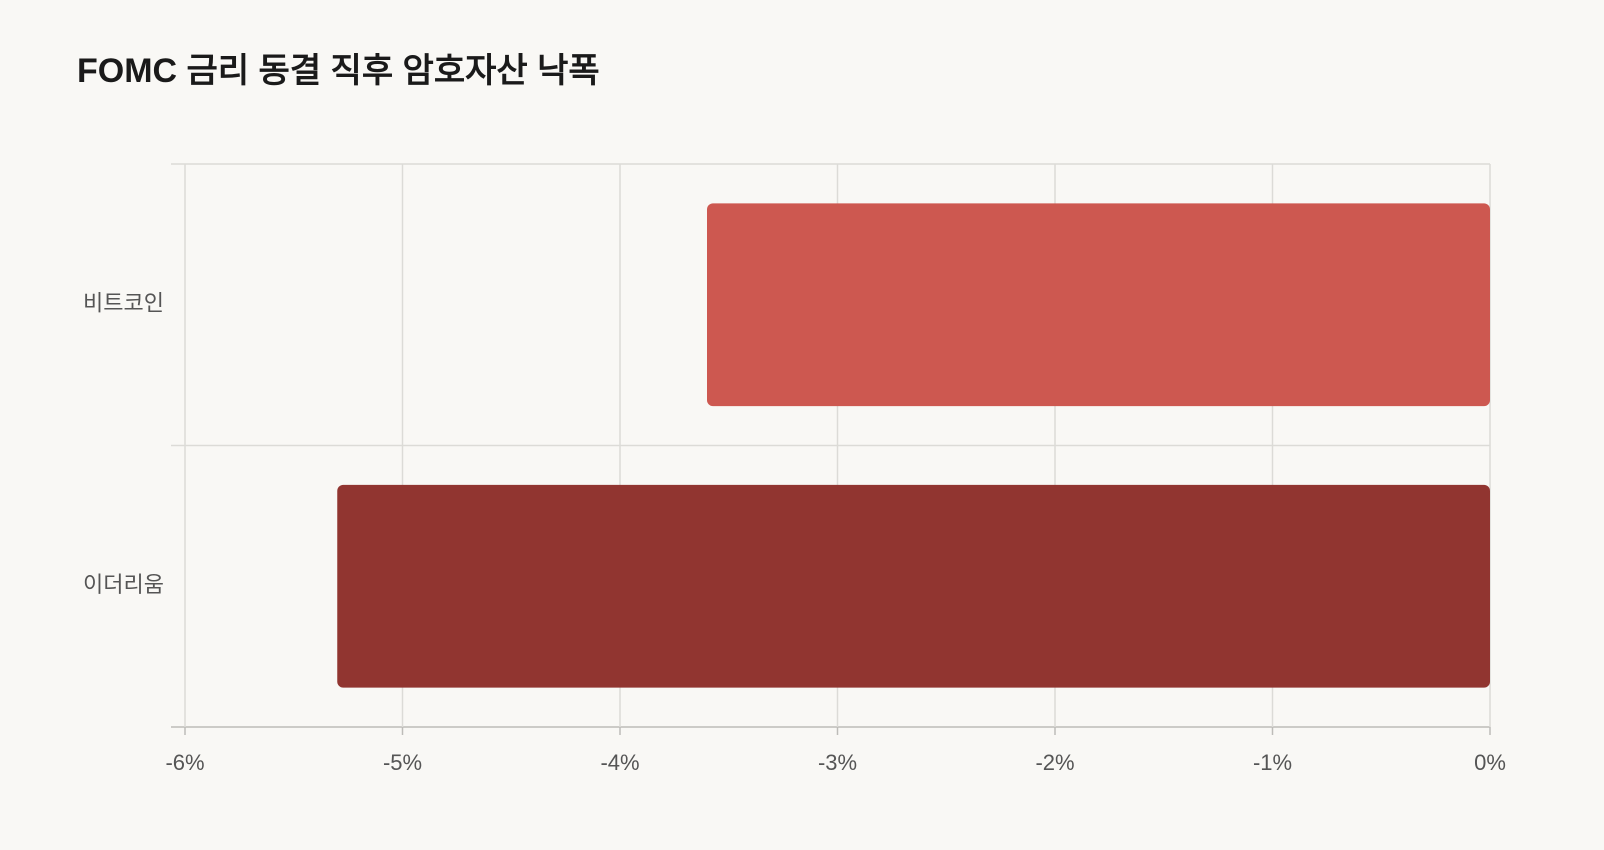 The height and width of the screenshot is (850, 1604). Describe the element at coordinates (1272, 762) in the screenshot. I see `x-tick-label: -1%` at that location.